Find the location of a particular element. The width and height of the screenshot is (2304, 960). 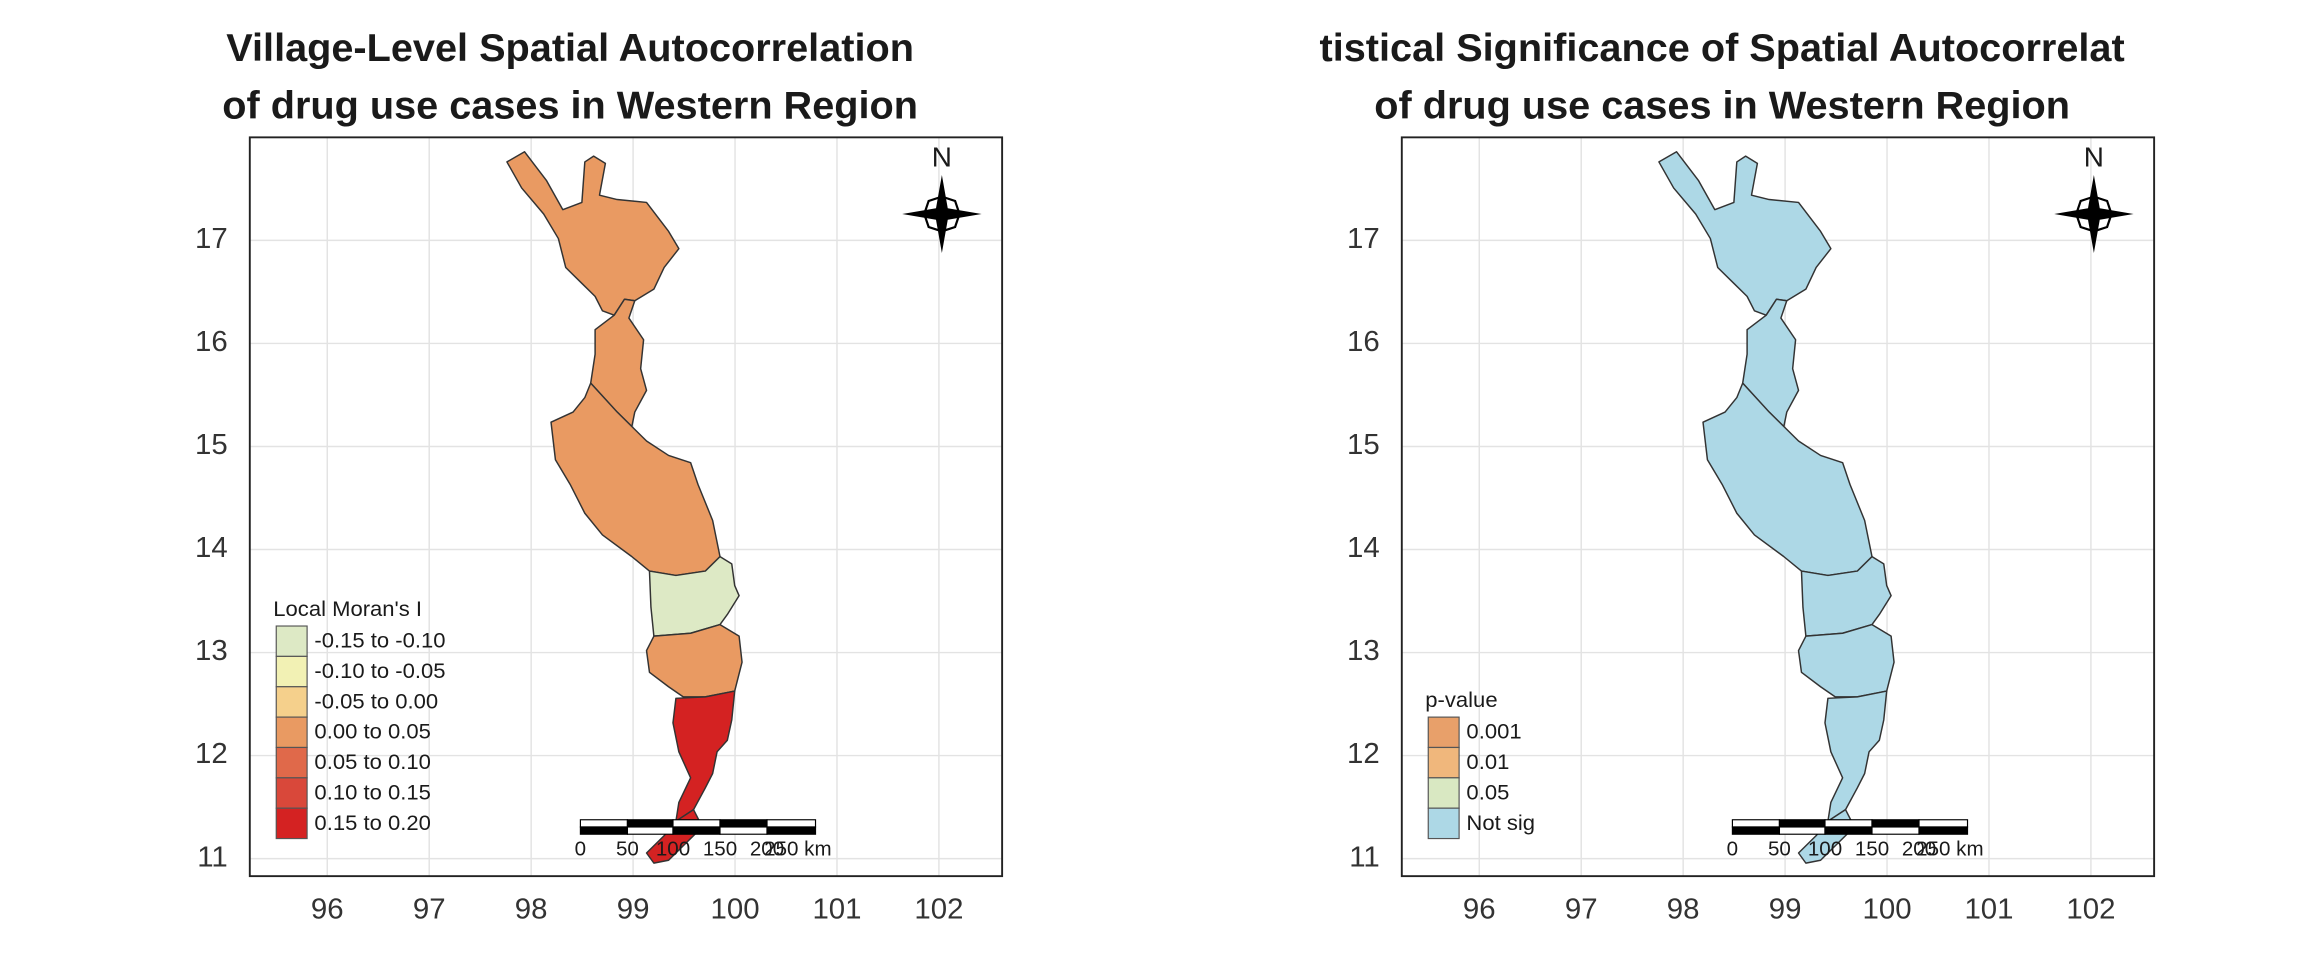

legend-label: 0.05 to 0.10 is located at coordinates (372, 761).